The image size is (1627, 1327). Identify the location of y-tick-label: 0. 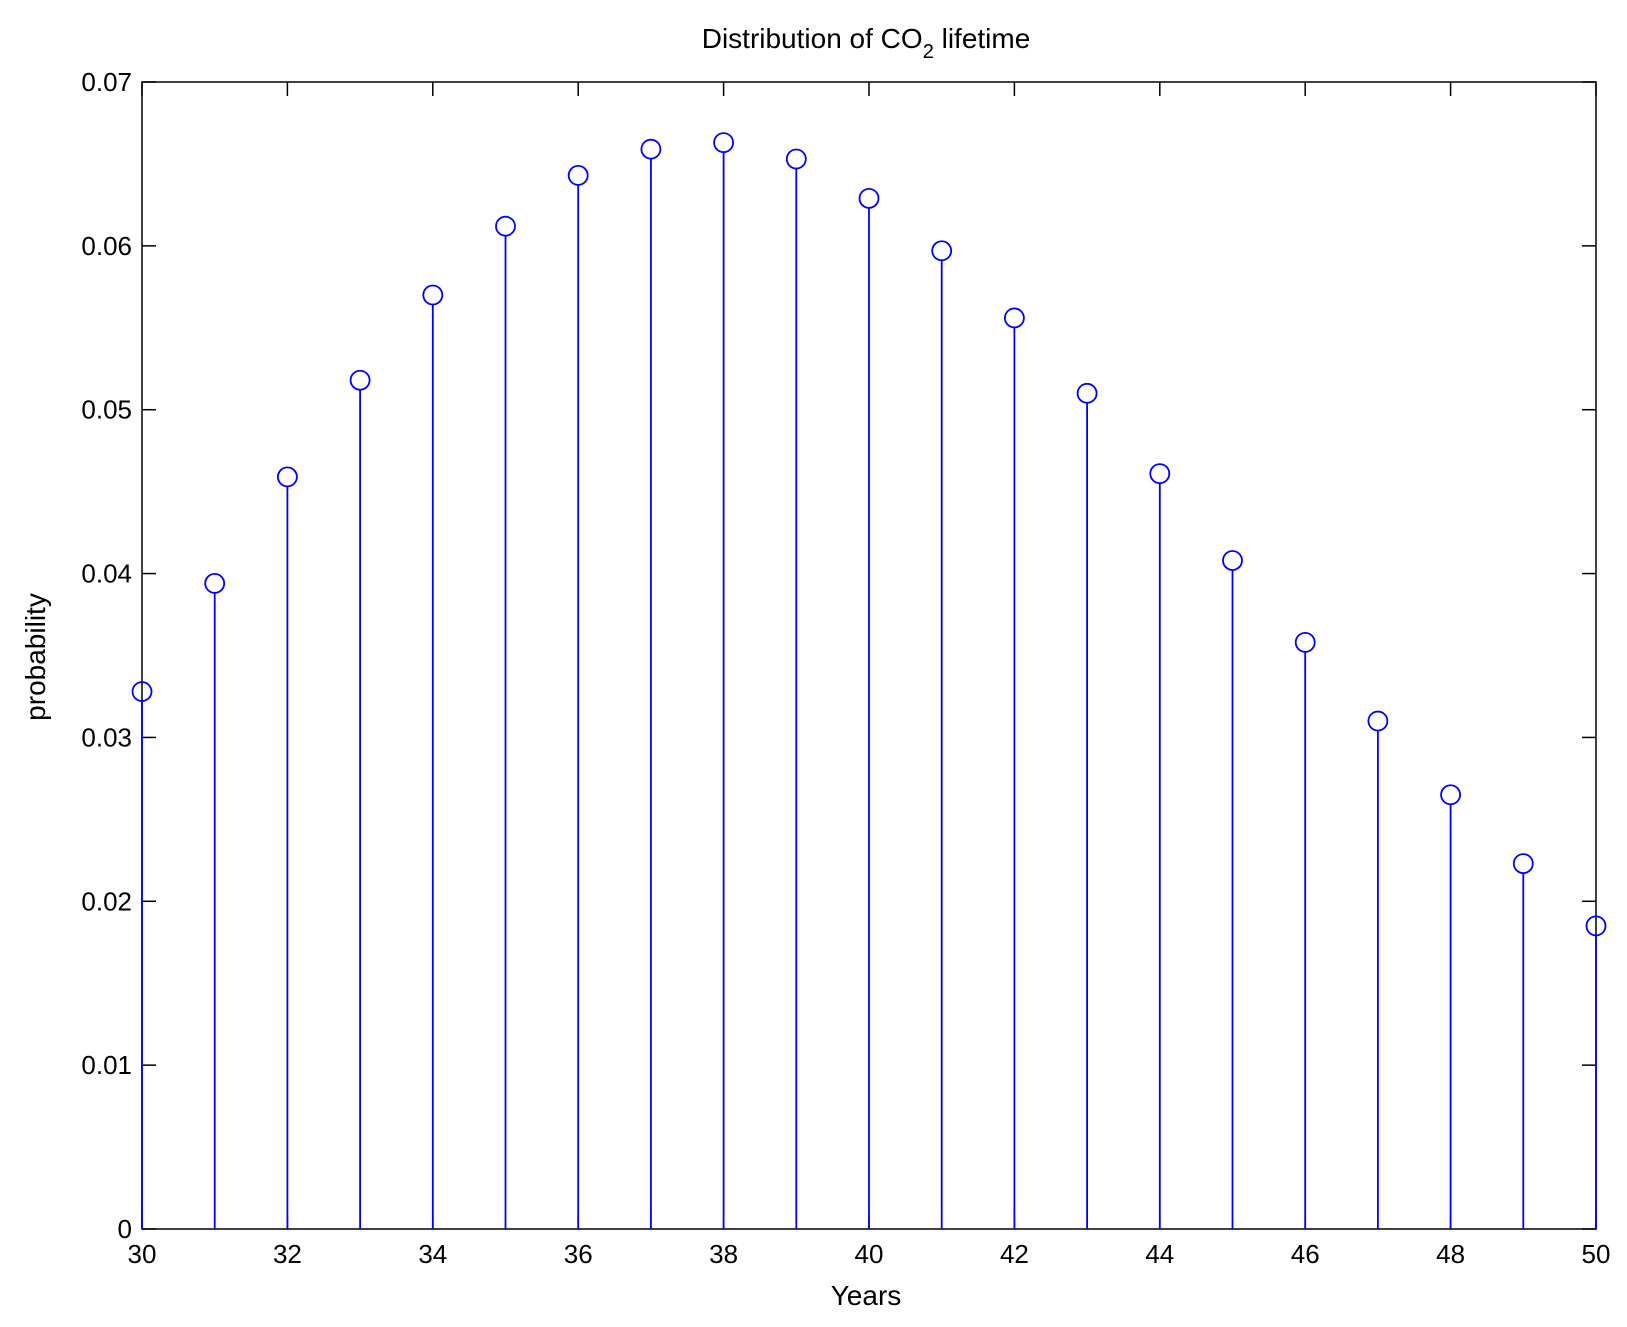
(125, 1229).